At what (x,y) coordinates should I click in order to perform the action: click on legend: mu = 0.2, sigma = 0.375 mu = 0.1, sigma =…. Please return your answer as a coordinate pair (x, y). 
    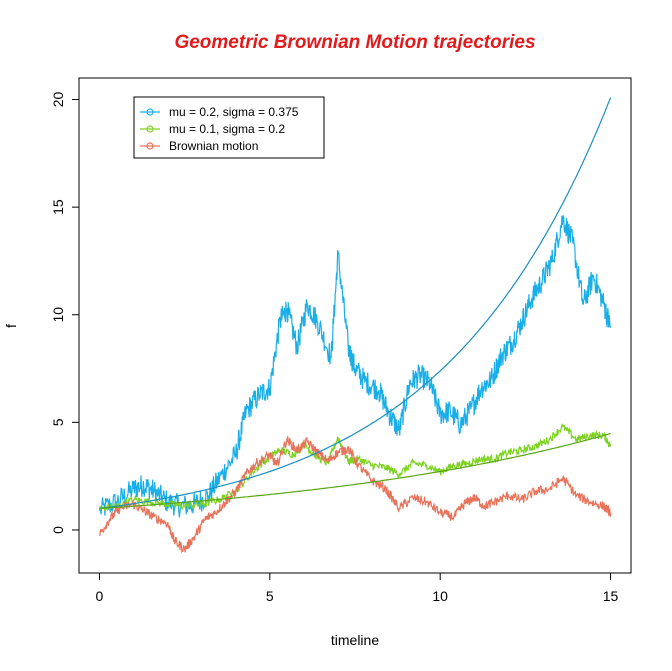
    Looking at the image, I should click on (229, 127).